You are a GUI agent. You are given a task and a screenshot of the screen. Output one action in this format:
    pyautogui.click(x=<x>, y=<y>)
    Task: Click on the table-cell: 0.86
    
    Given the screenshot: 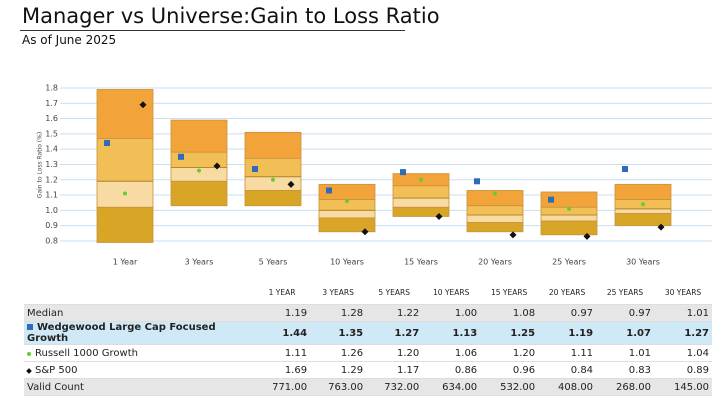 What is the action you would take?
    pyautogui.click(x=451, y=370)
    